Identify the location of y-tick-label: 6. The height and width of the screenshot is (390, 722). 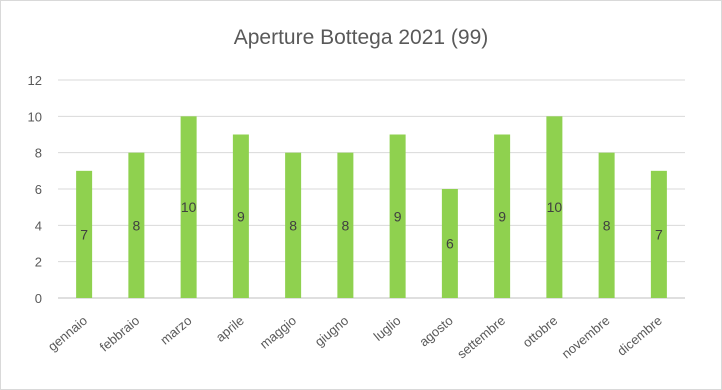
(38, 189).